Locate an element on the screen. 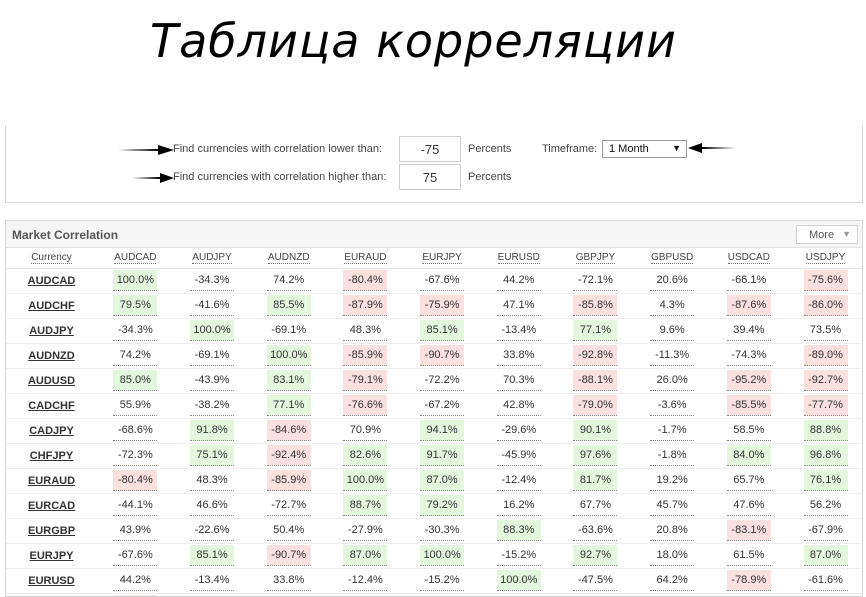  correlation-value: -34.3% is located at coordinates (135, 330).